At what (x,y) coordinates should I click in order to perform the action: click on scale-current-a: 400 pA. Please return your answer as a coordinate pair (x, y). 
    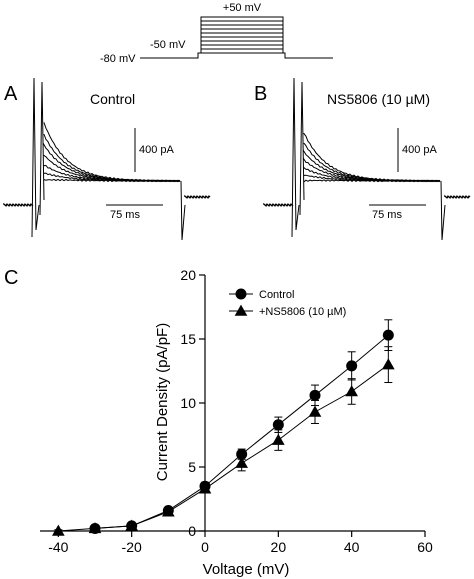
    Looking at the image, I should click on (157, 150).